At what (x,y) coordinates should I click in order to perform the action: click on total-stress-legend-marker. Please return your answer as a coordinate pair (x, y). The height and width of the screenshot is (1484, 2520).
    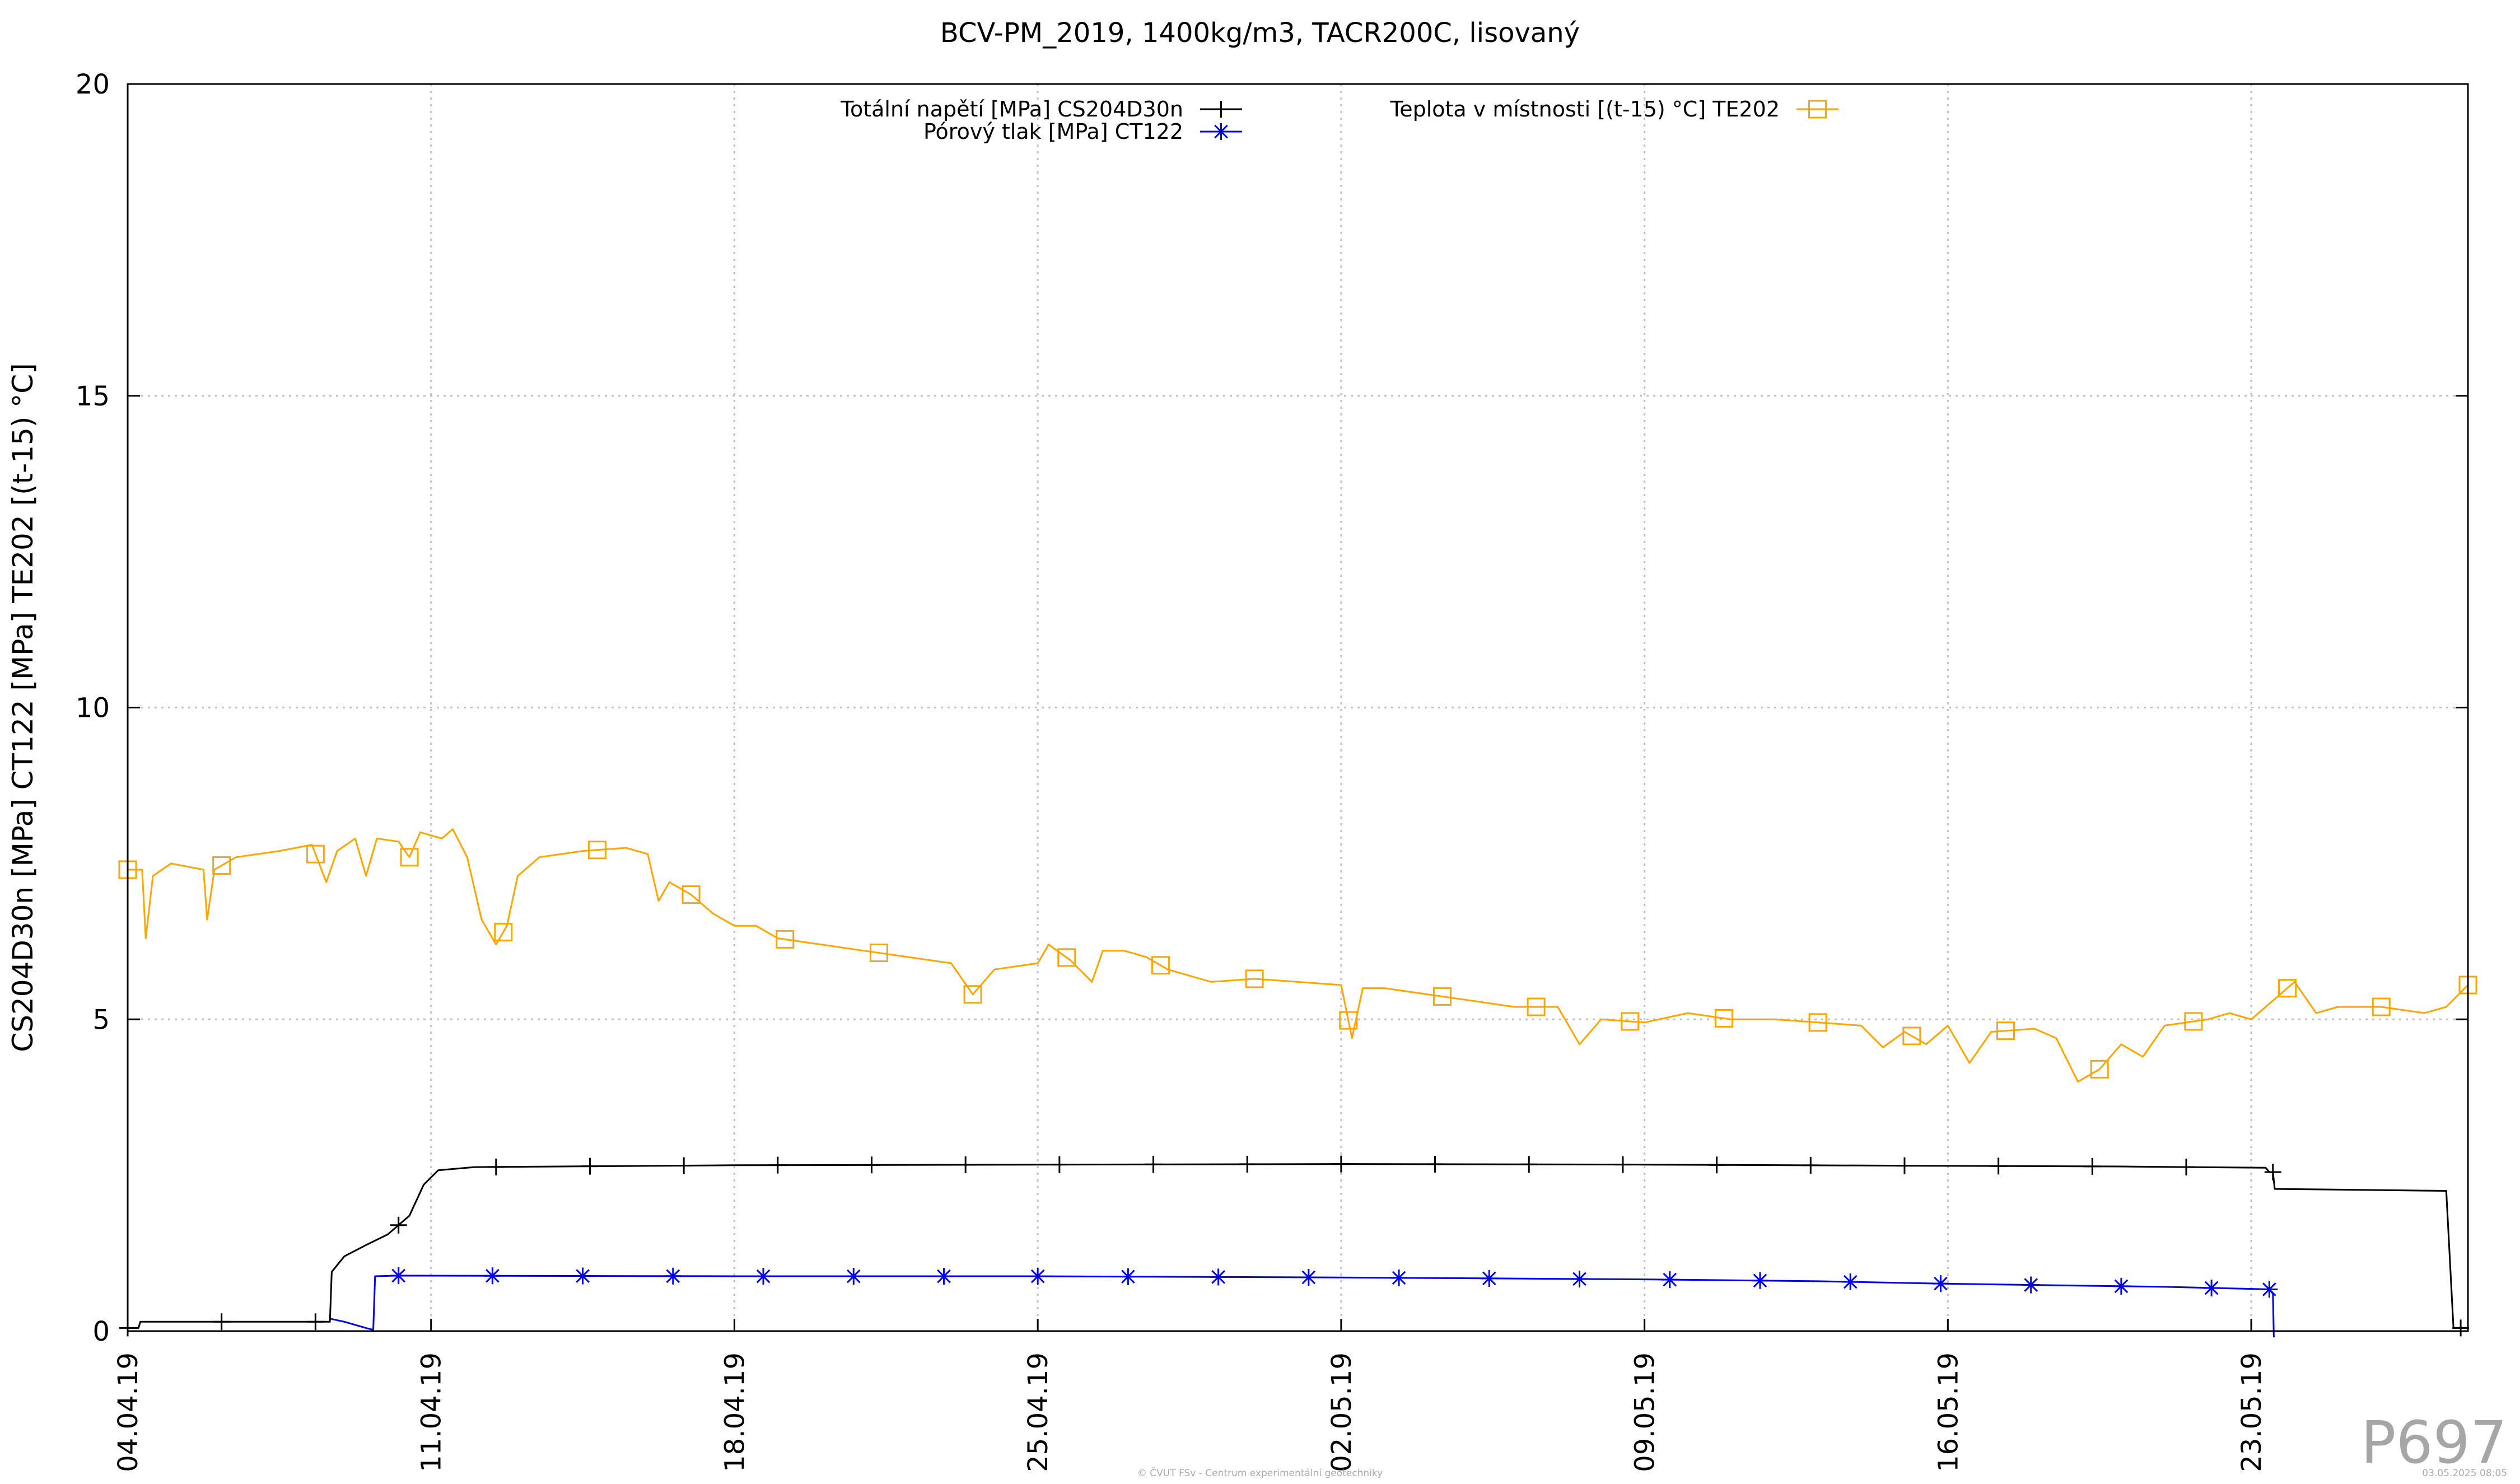
    Looking at the image, I should click on (1221, 110).